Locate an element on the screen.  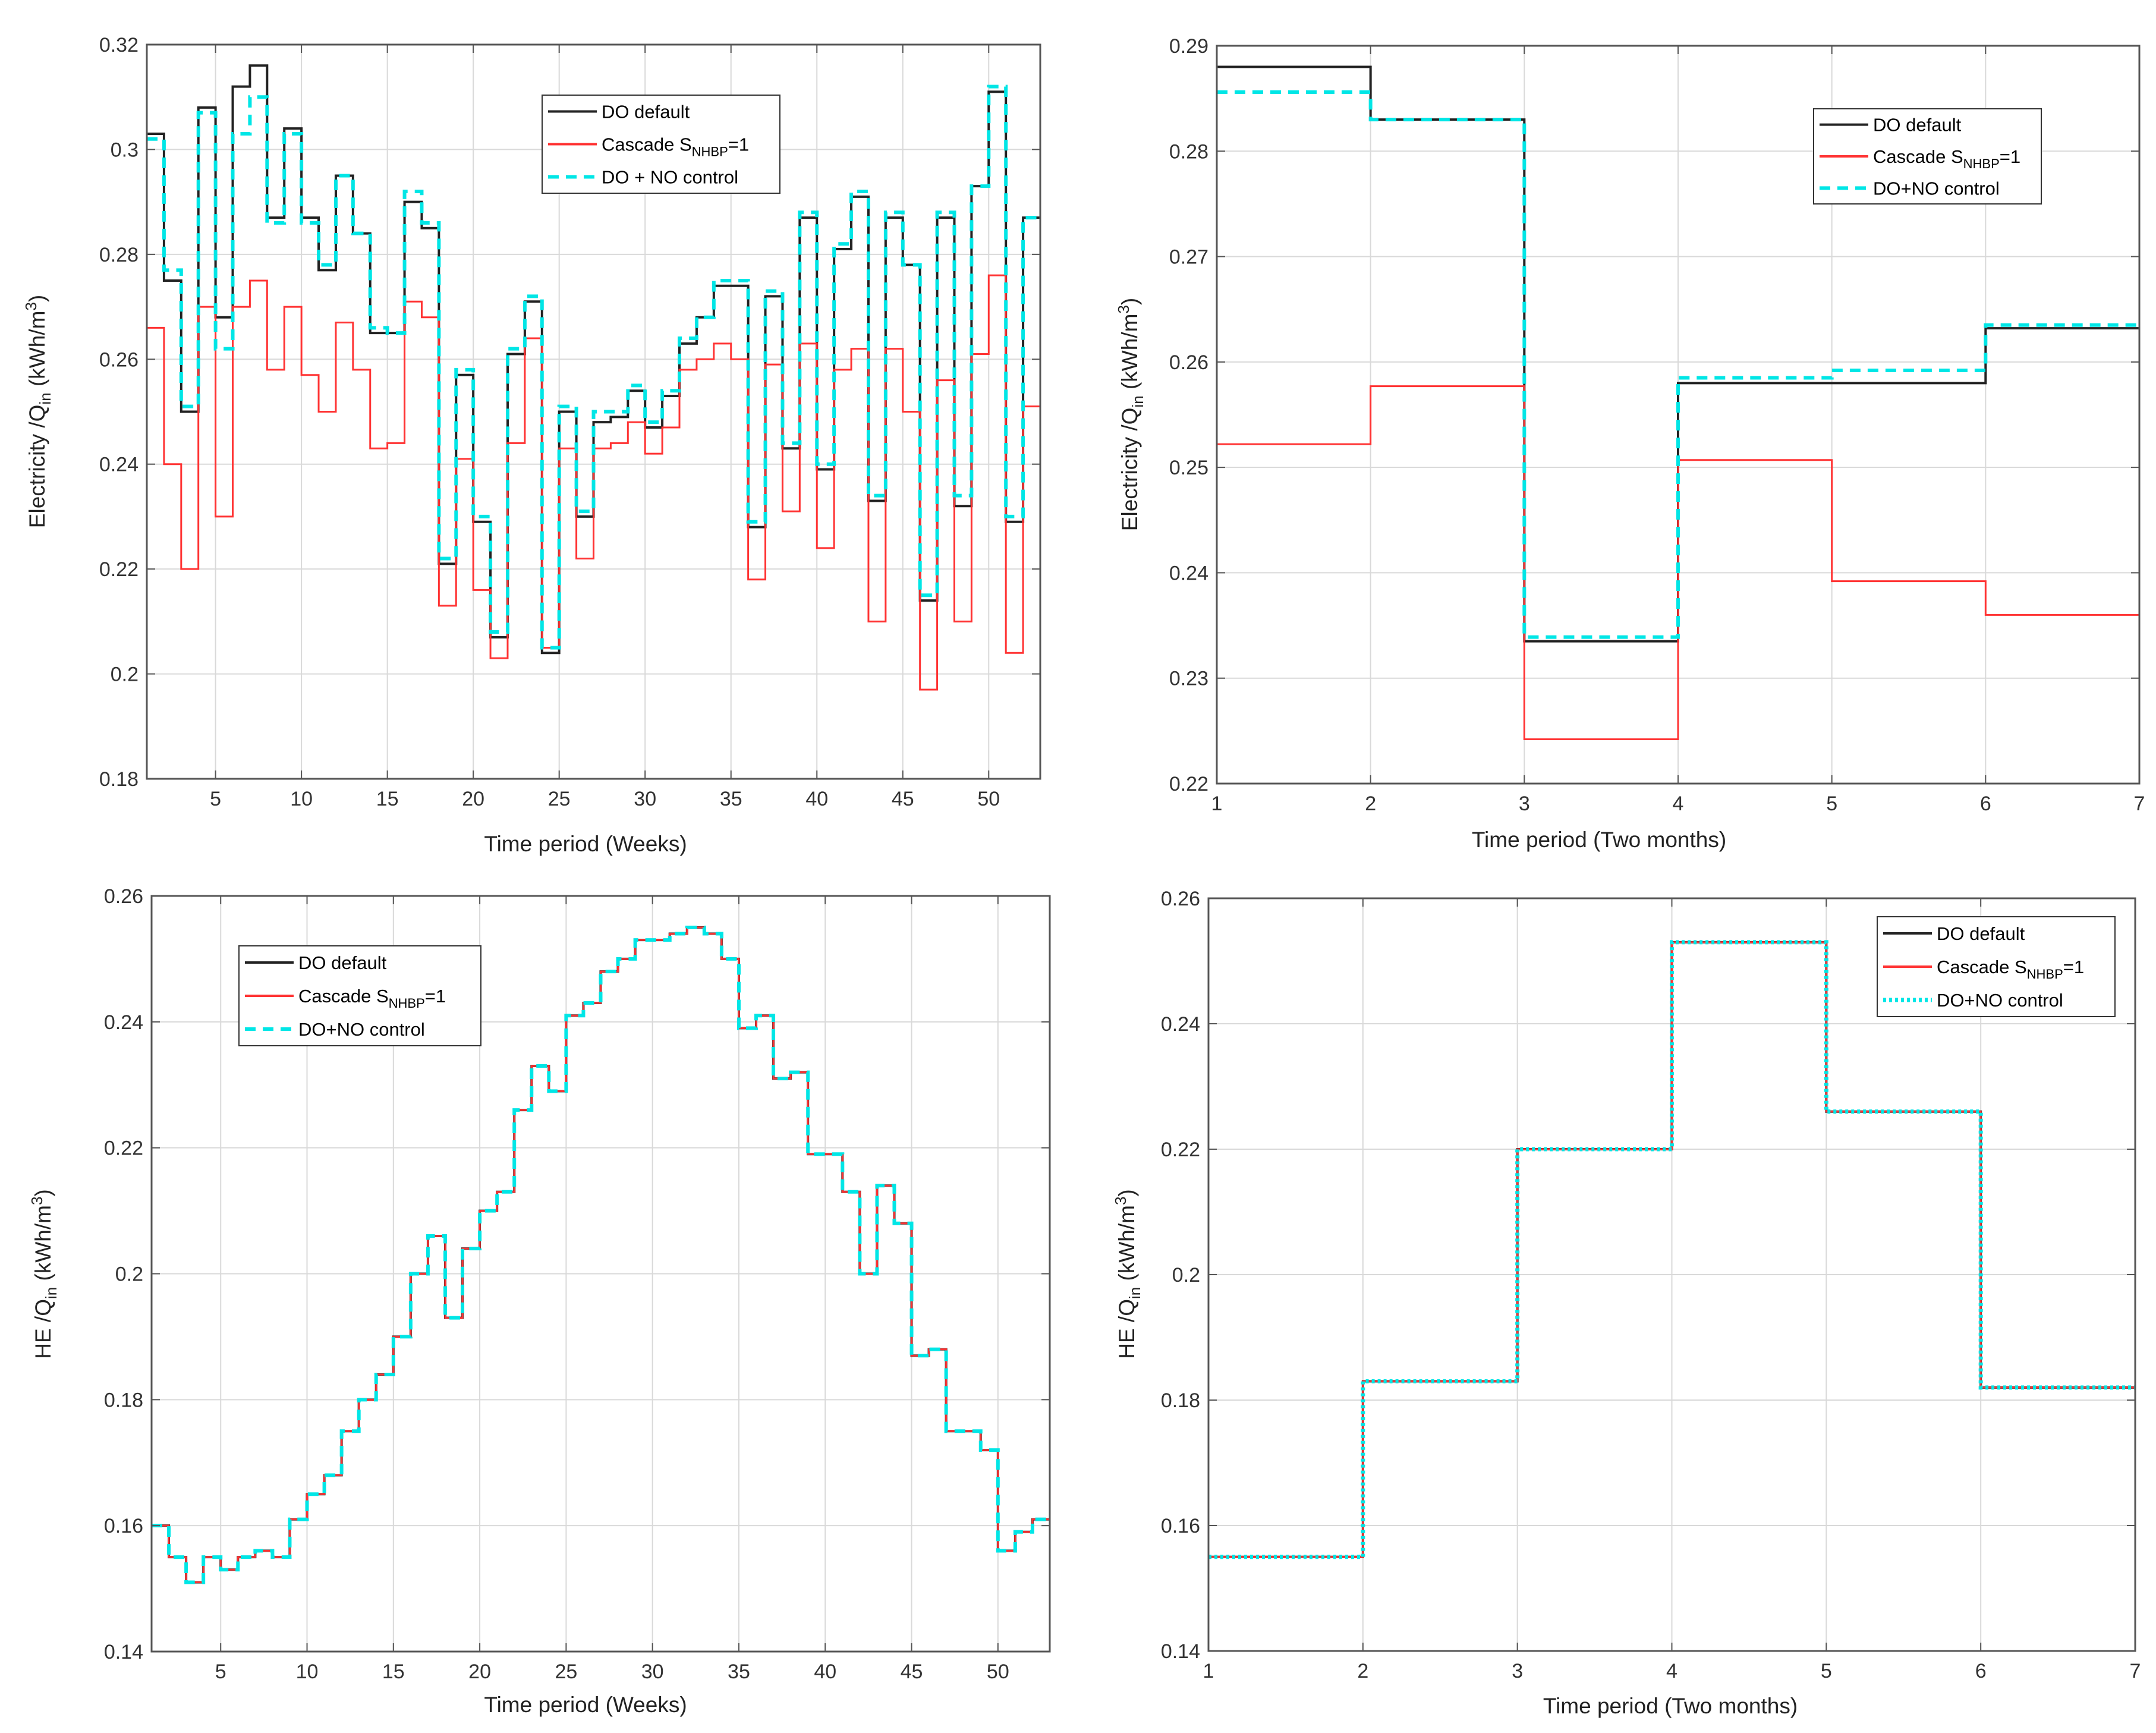
x-tick-label: 45 is located at coordinates (903, 799).